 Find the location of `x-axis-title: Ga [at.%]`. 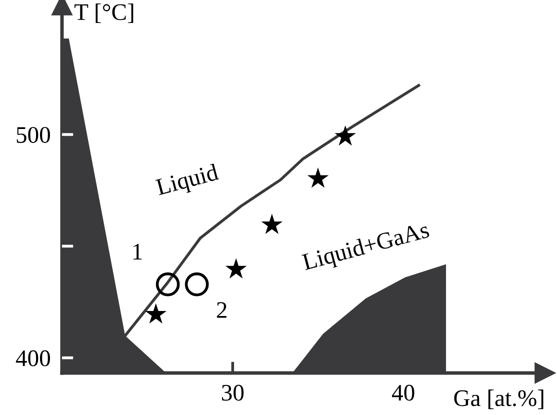

x-axis-title: Ga [at.%] is located at coordinates (499, 400).